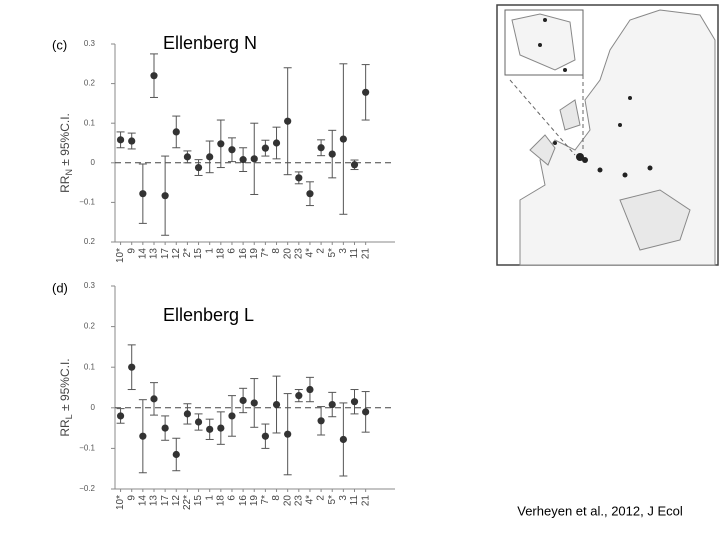 This screenshot has width=720, height=540. What do you see at coordinates (208, 315) in the screenshot?
I see `chart-title: Ellenberg L` at bounding box center [208, 315].